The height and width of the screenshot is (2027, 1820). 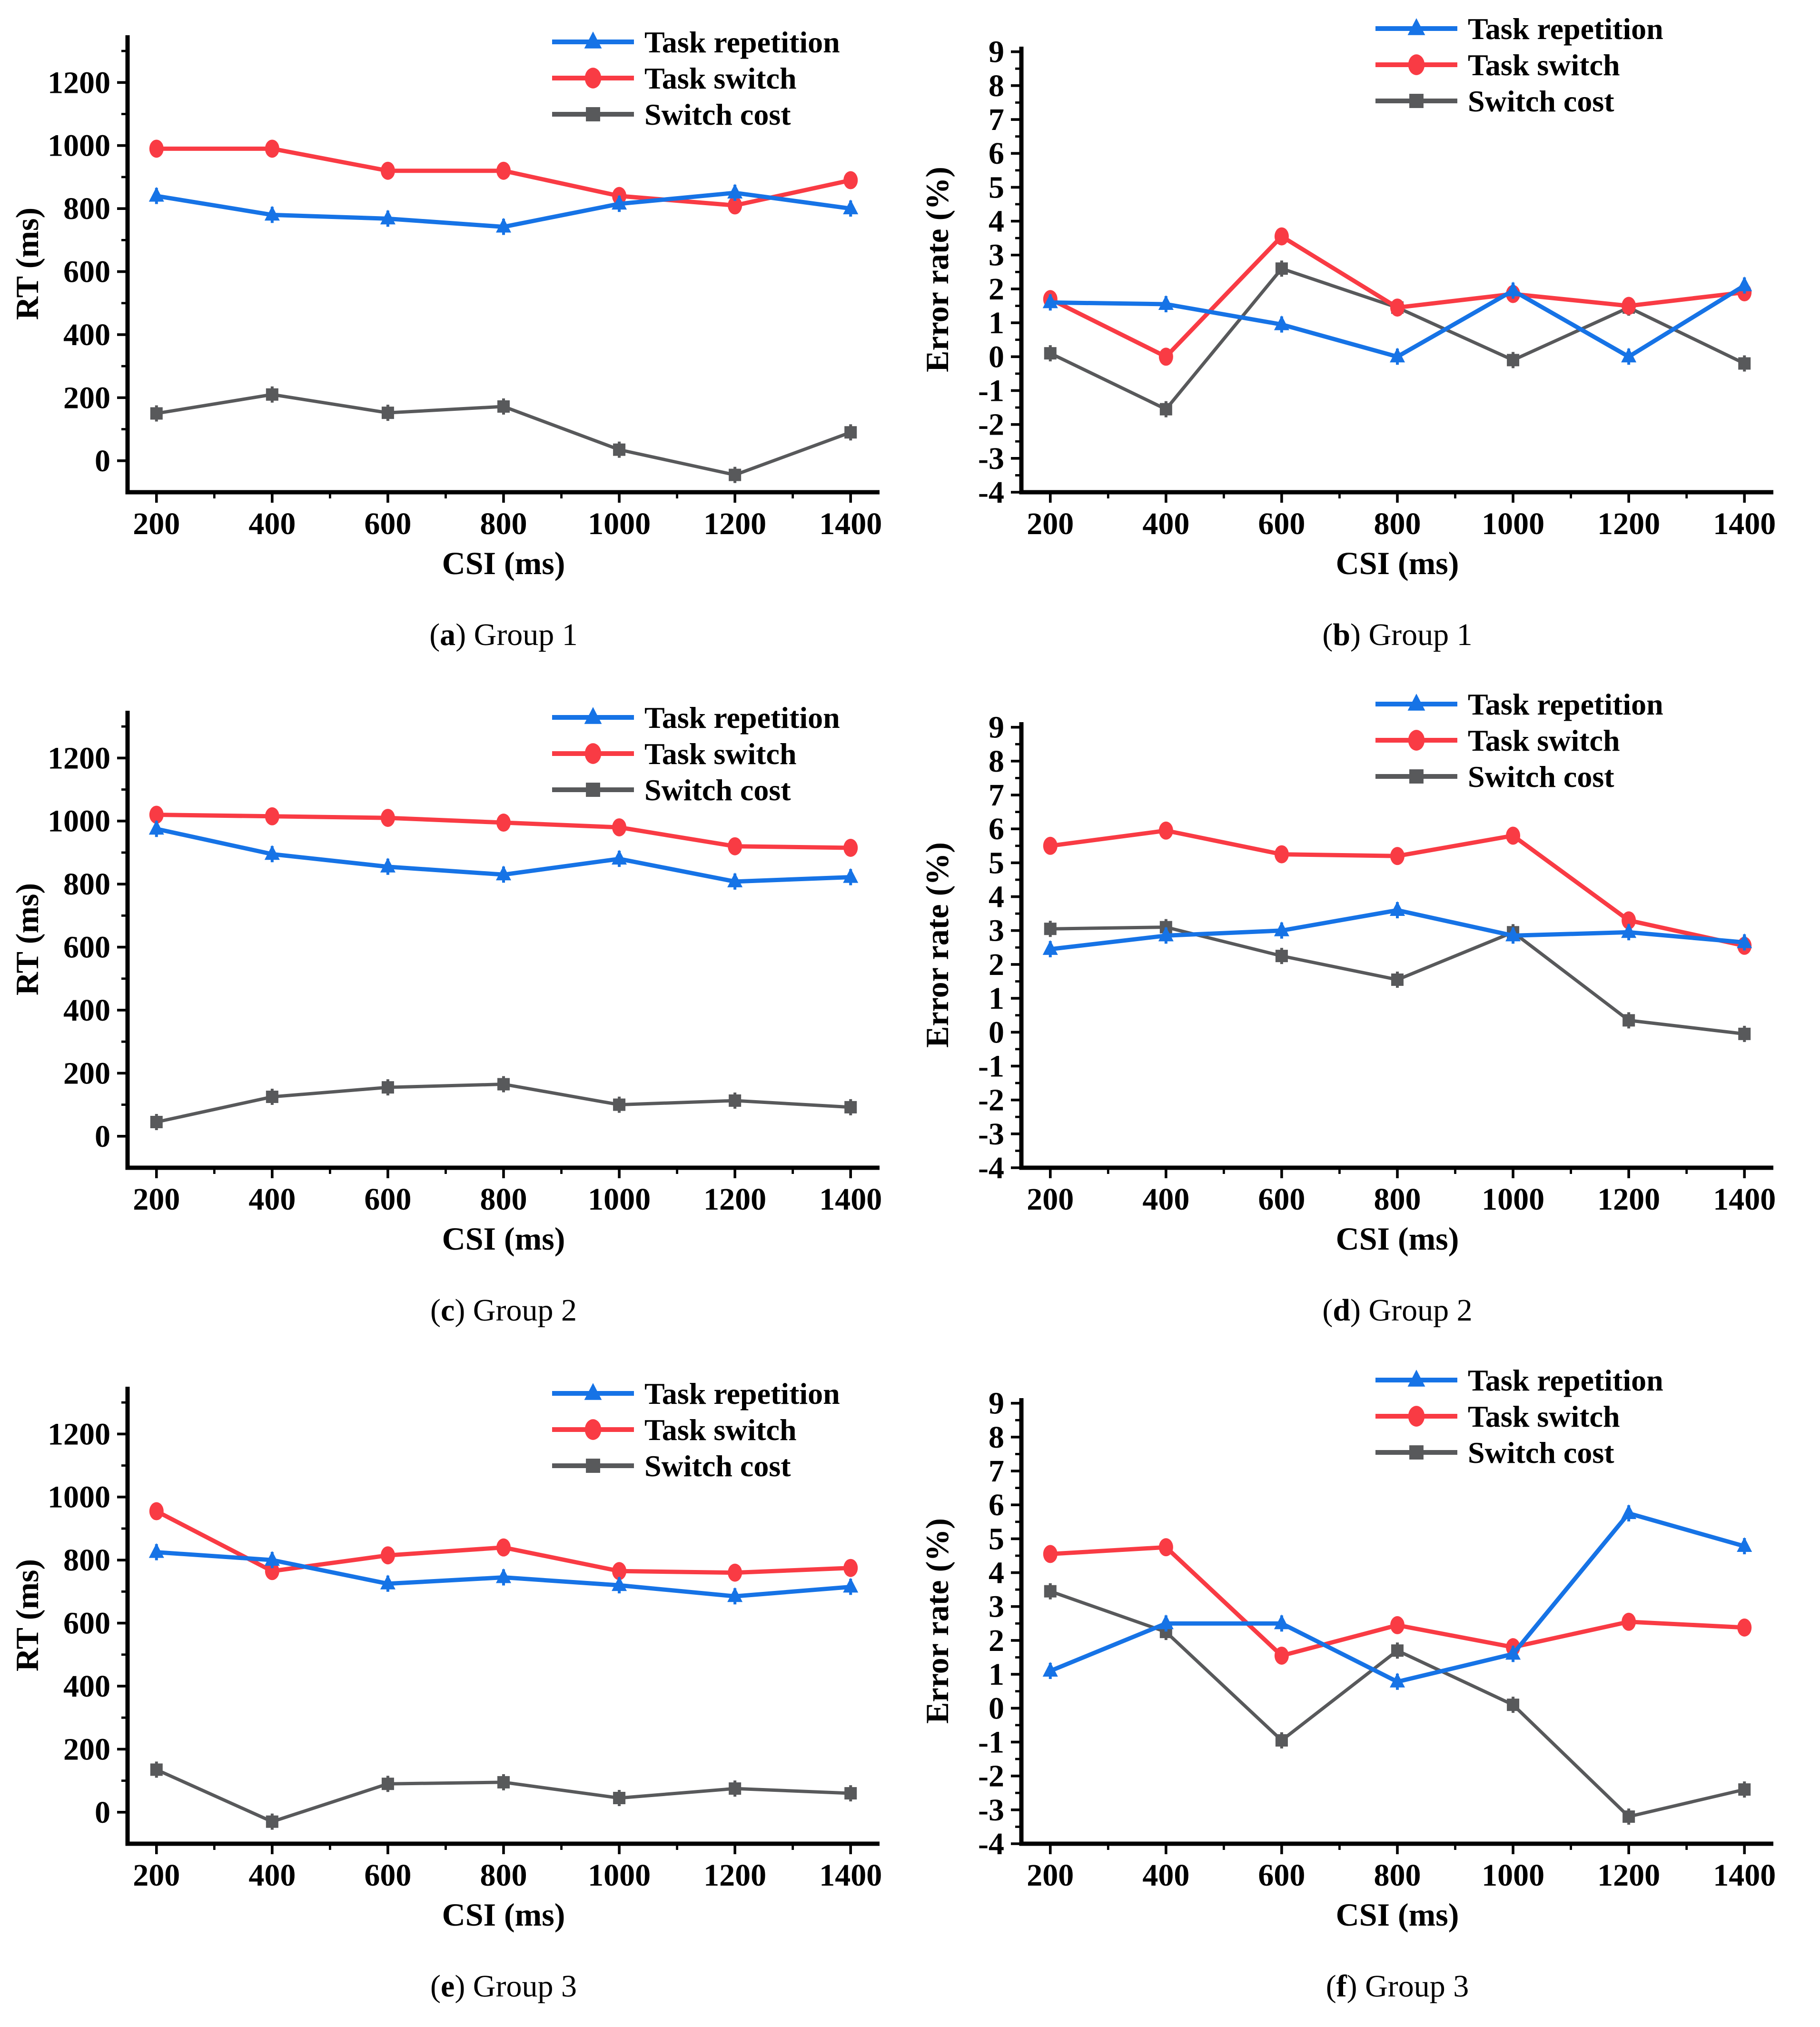 I want to click on y-tick-label: 2, so click(x=996, y=289).